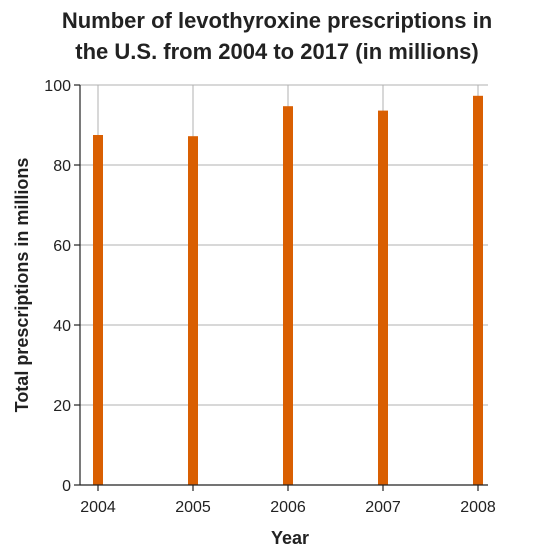 Image resolution: width=554 pixels, height=558 pixels. What do you see at coordinates (276, 51) in the screenshot?
I see `chart-title-line-2: the U.S. from 2004 to 2017 (in millions)` at bounding box center [276, 51].